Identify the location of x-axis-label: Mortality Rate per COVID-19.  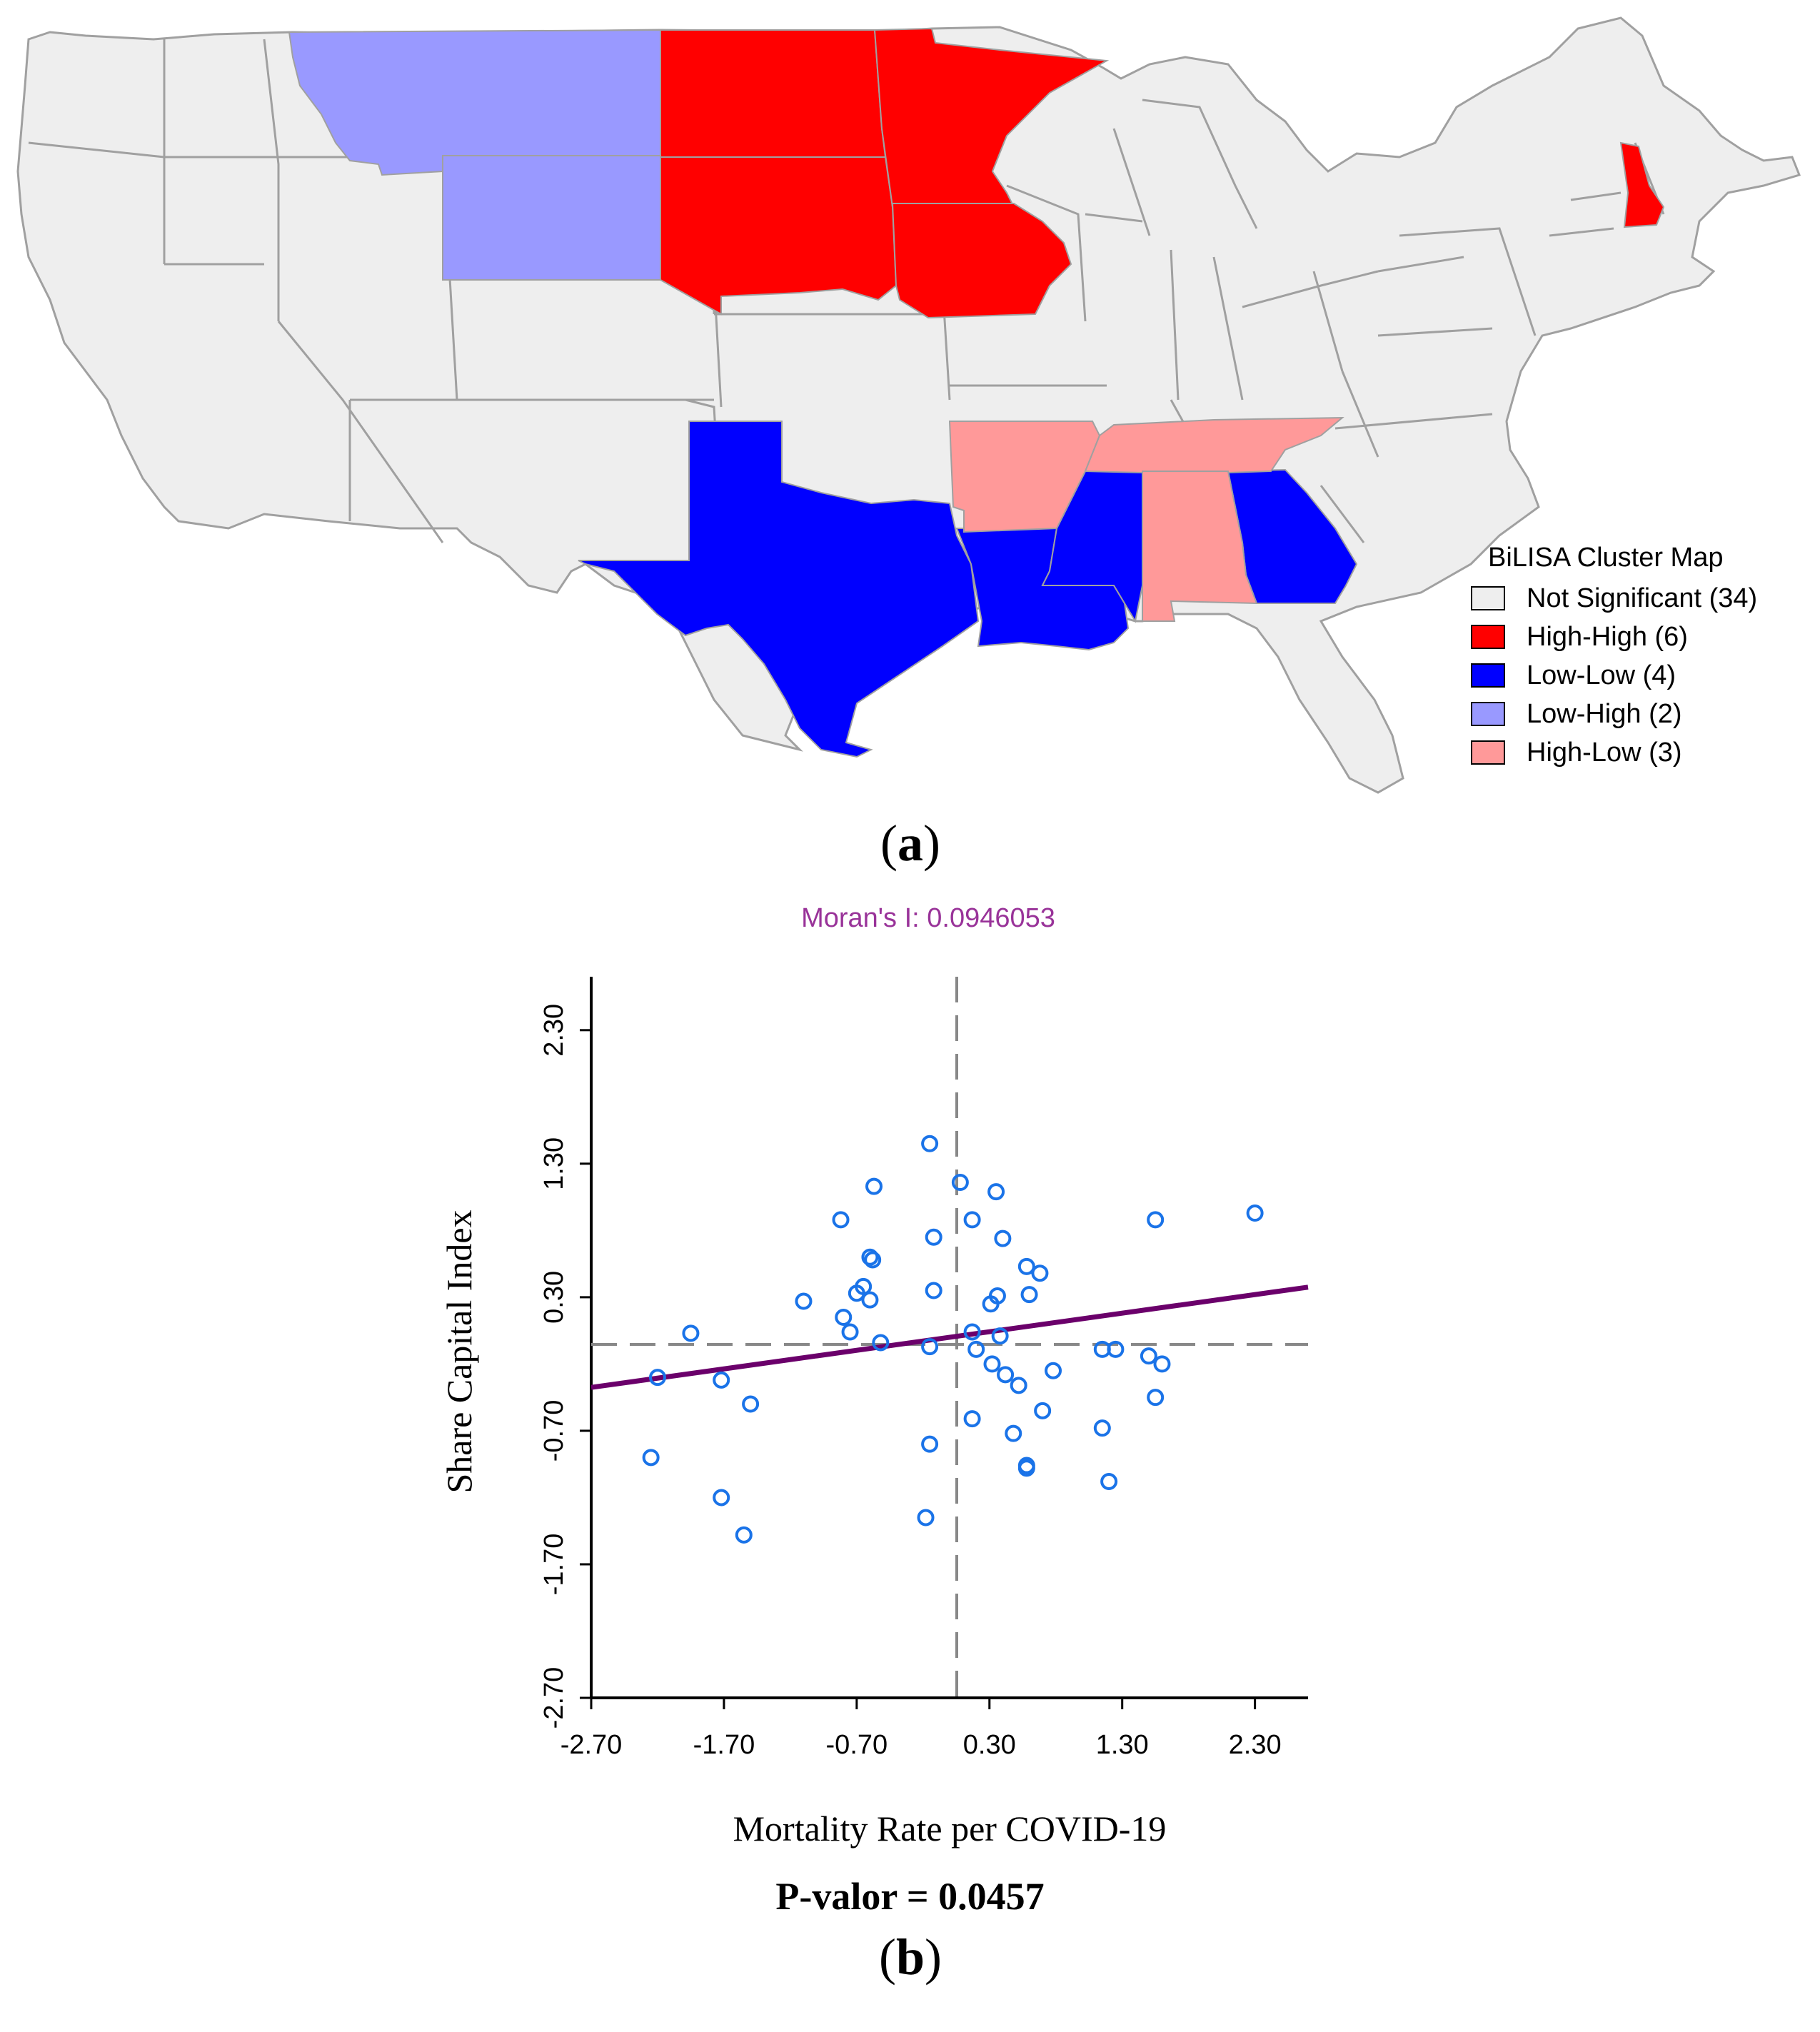
(950, 1829).